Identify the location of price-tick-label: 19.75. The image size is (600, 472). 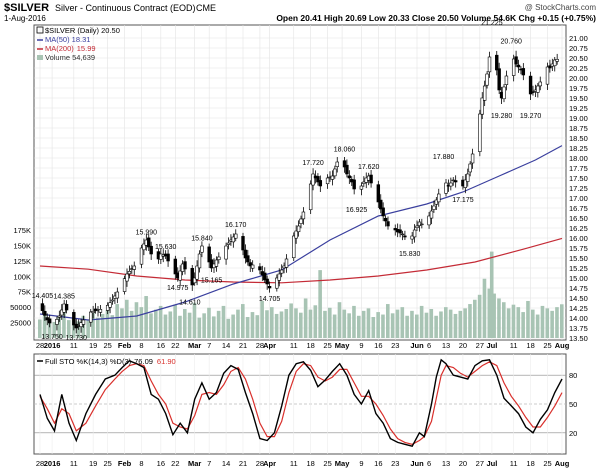
(578, 88).